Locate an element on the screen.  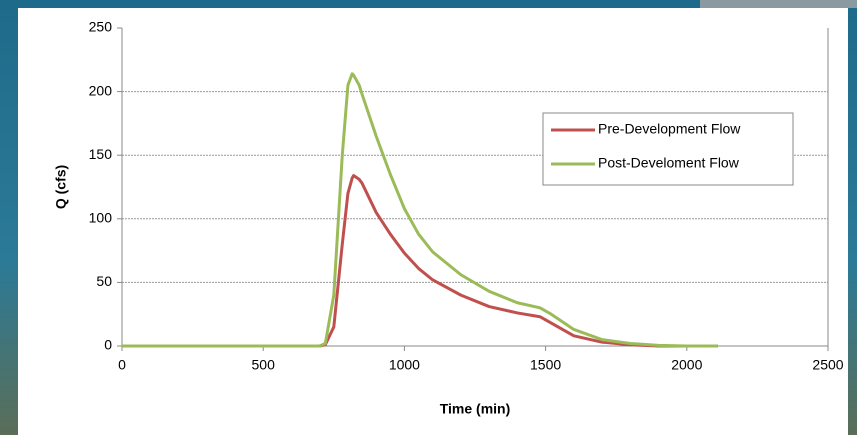
x-tick-label: 1500 is located at coordinates (545, 365).